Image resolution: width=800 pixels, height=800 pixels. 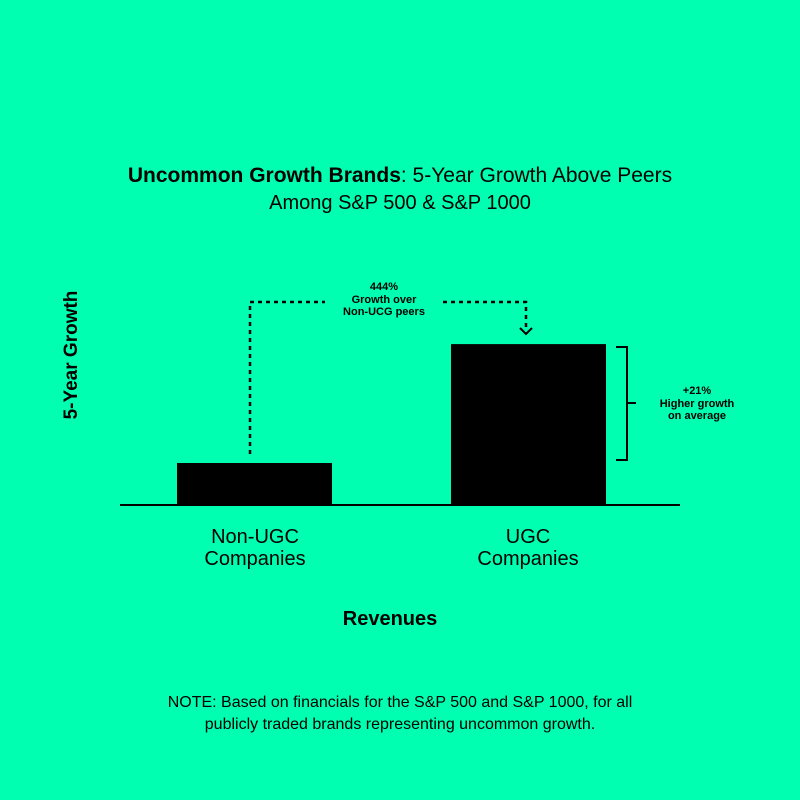 I want to click on gap-annotation: 444% Growth over Non-UCG peers, so click(x=384, y=300).